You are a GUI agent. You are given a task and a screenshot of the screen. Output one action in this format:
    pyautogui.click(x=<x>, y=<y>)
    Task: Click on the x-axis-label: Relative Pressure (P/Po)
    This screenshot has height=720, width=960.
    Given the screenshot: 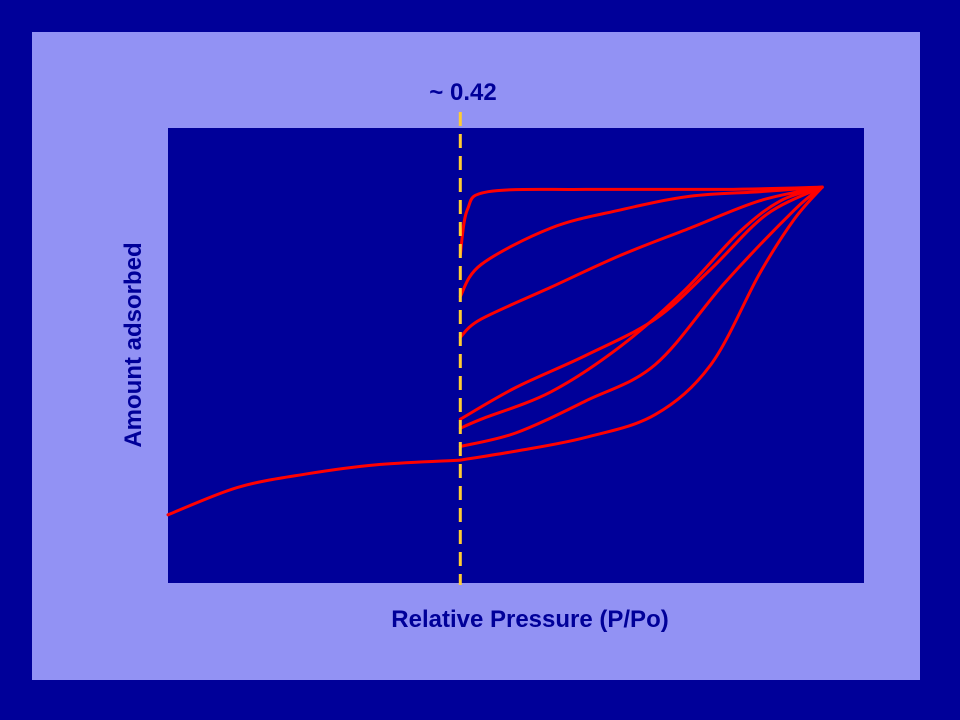 What is the action you would take?
    pyautogui.click(x=529, y=619)
    